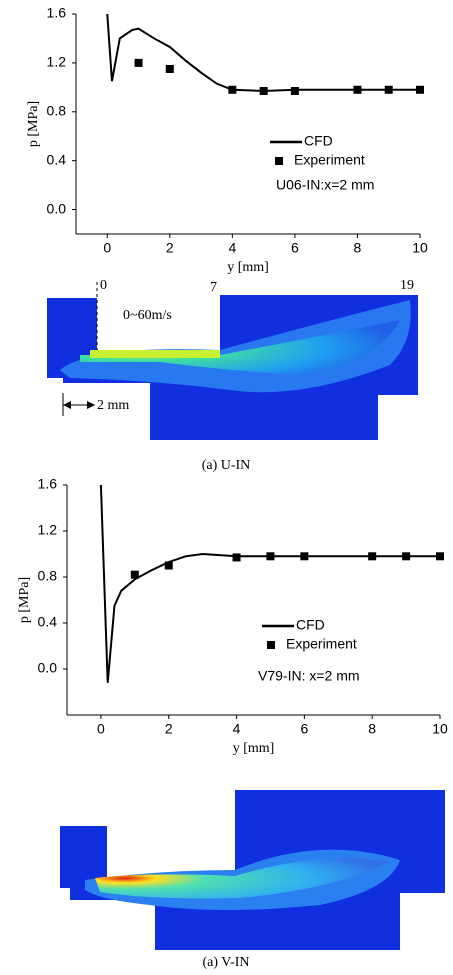  Describe the element at coordinates (213, 287) in the screenshot. I see `contour-mark: 7` at that location.